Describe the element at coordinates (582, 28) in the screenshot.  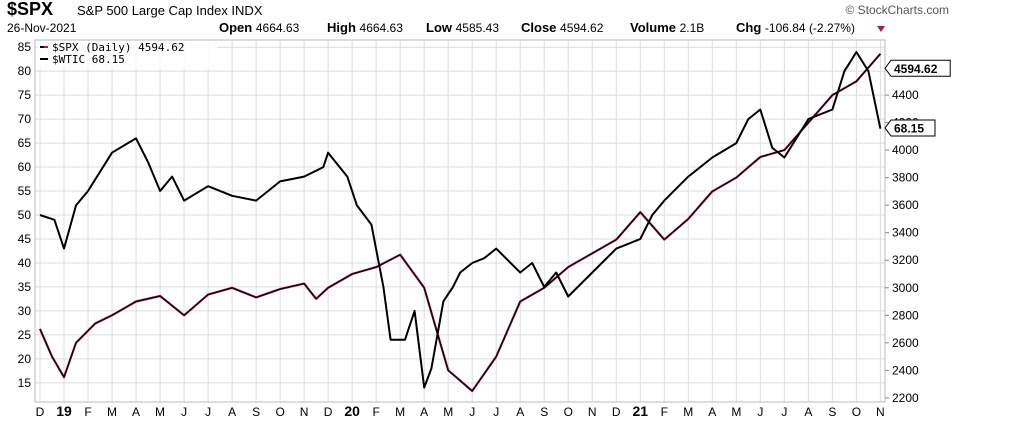
I see `close-value: 4594.62` at that location.